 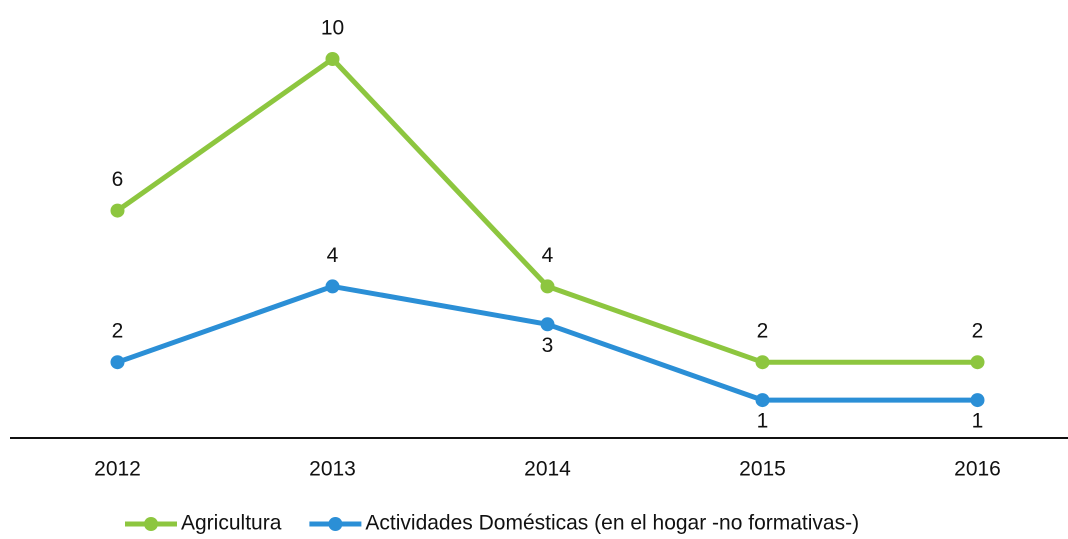 I want to click on data-label: 6, so click(x=118, y=179).